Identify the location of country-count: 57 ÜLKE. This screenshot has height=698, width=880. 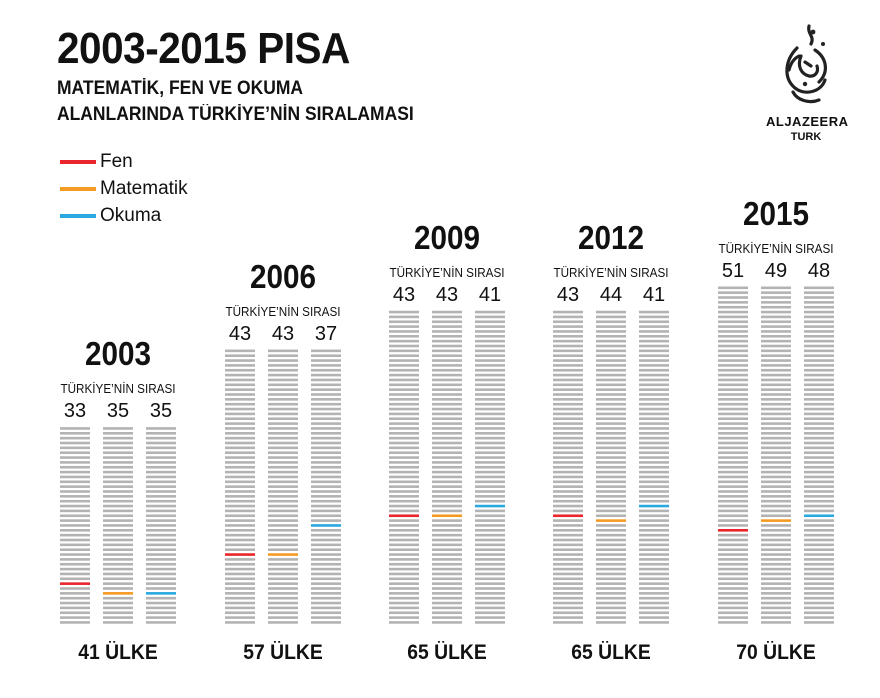
(283, 652).